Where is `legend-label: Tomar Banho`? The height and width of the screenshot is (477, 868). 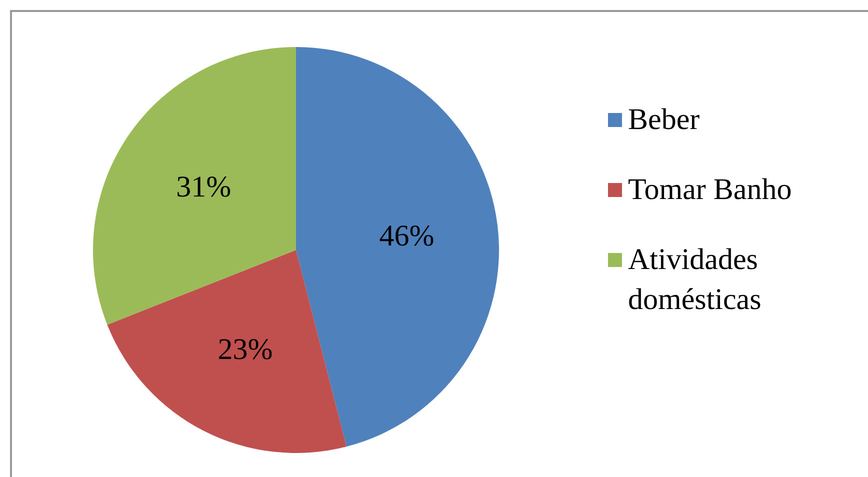
legend-label: Tomar Banho is located at coordinates (710, 190).